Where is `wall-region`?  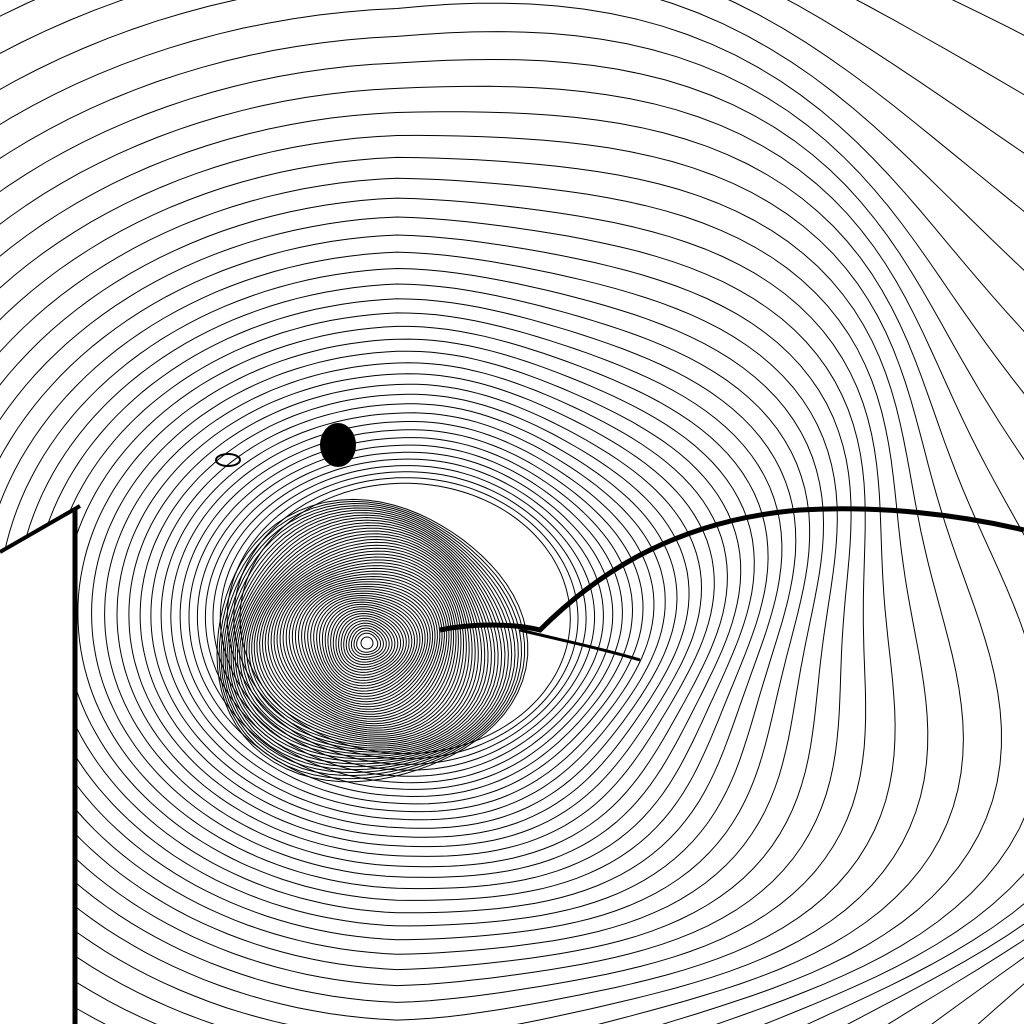
wall-region is located at coordinates (38, 766).